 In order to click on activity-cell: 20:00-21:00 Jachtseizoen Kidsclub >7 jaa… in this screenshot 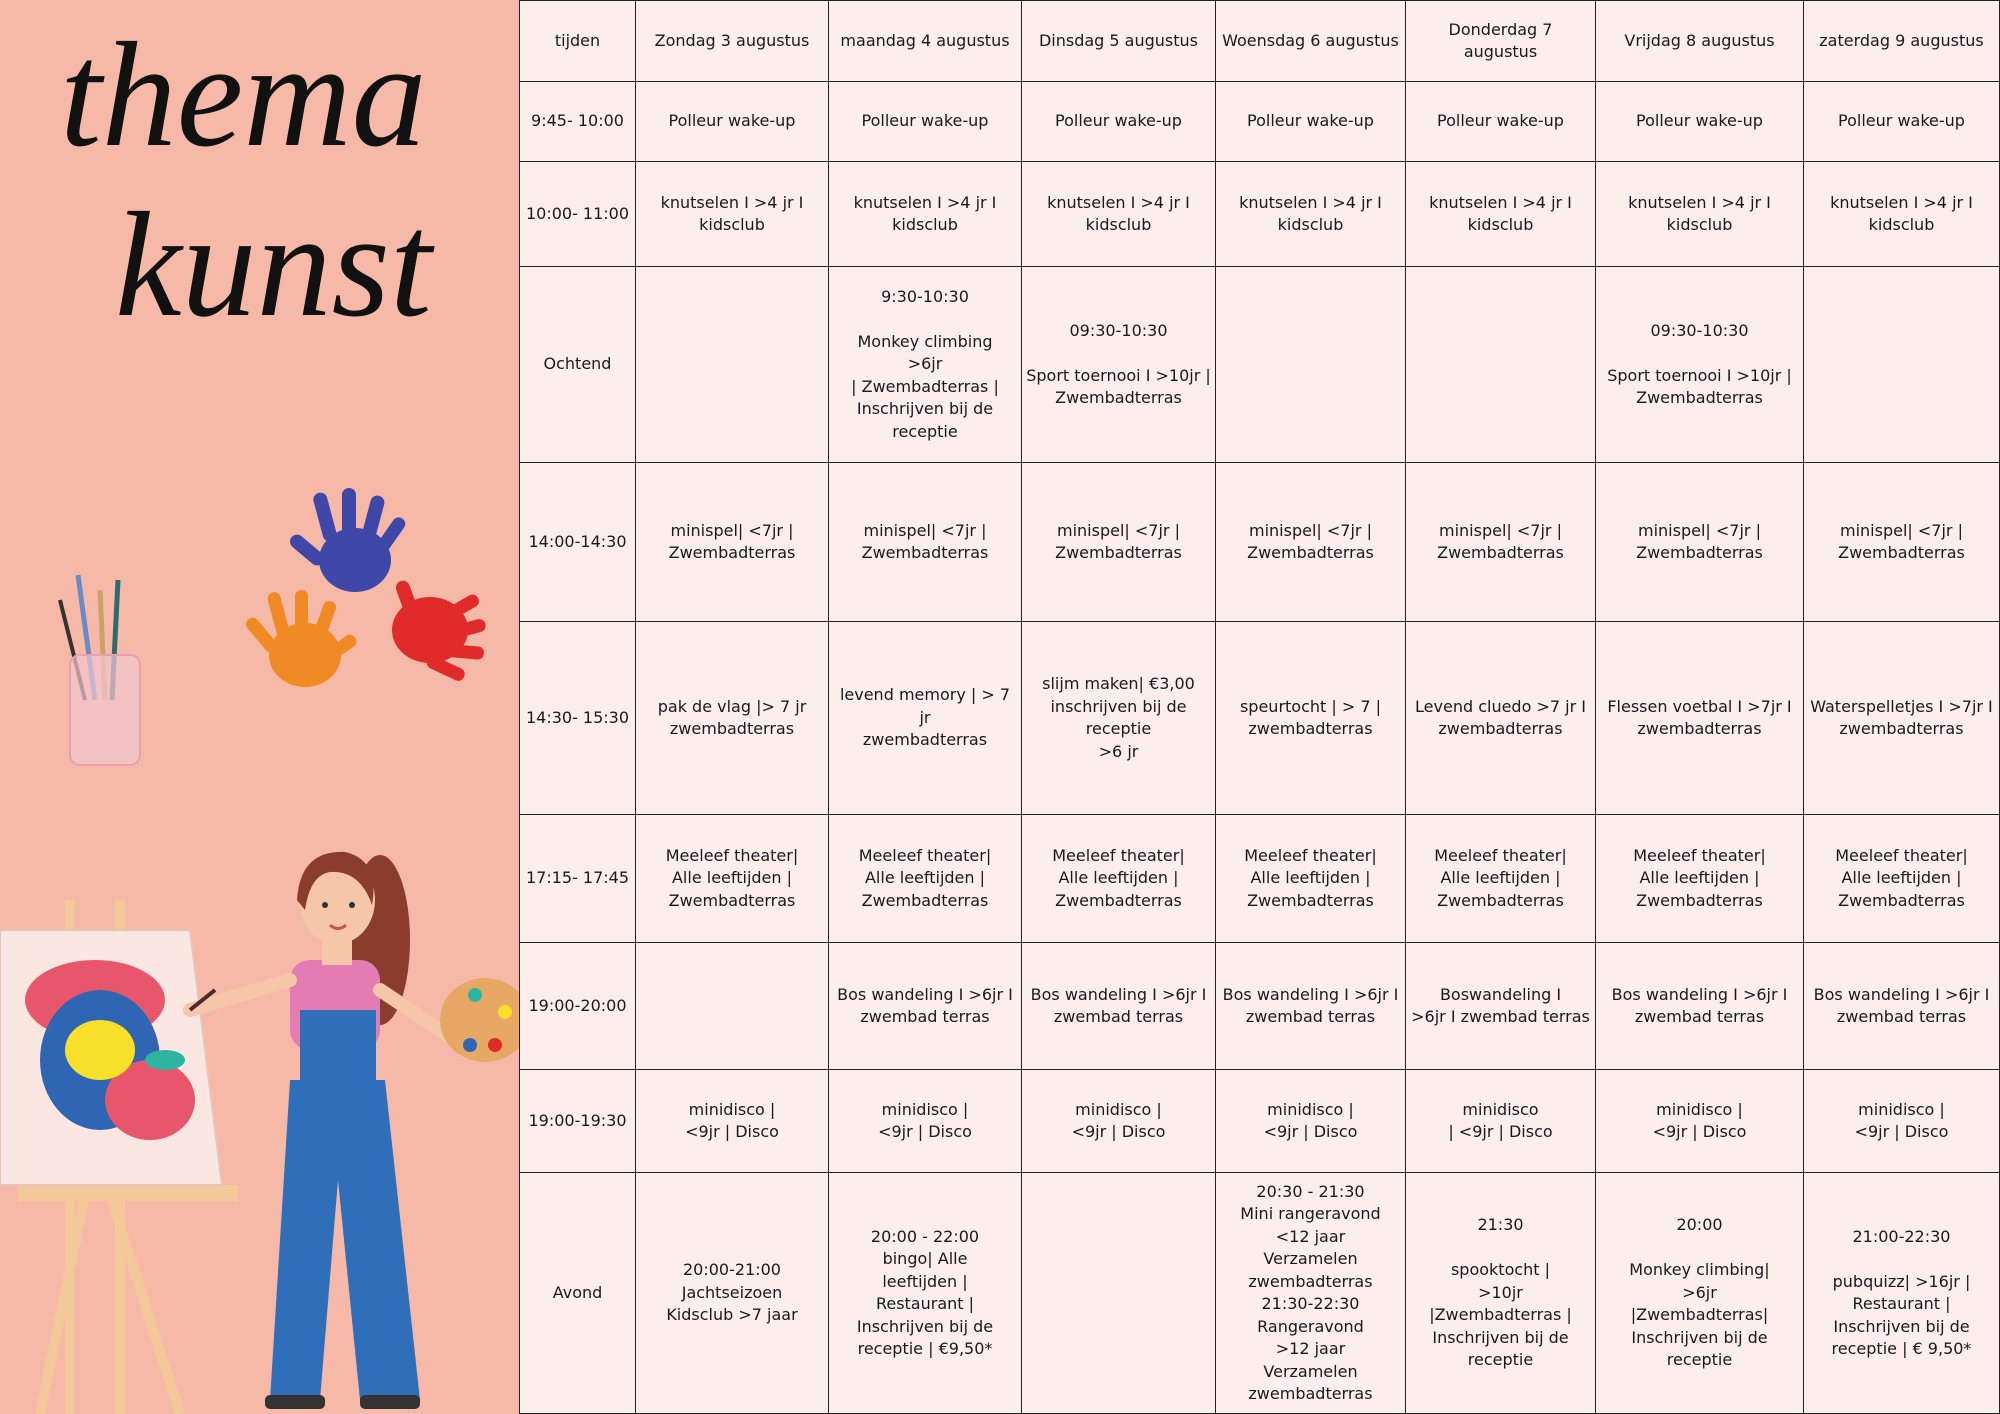, I will do `click(732, 1293)`.